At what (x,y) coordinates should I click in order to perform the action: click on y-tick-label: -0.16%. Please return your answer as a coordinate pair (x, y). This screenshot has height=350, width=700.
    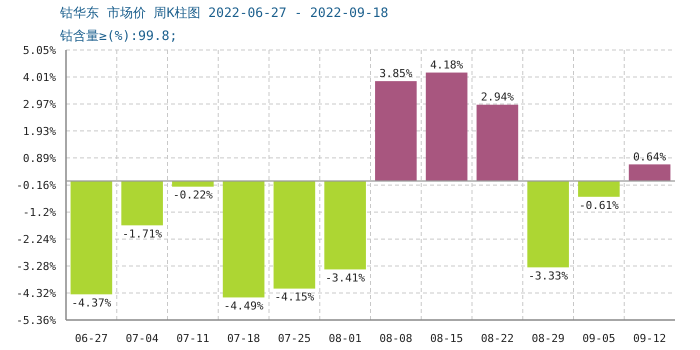
    Looking at the image, I should click on (36, 185).